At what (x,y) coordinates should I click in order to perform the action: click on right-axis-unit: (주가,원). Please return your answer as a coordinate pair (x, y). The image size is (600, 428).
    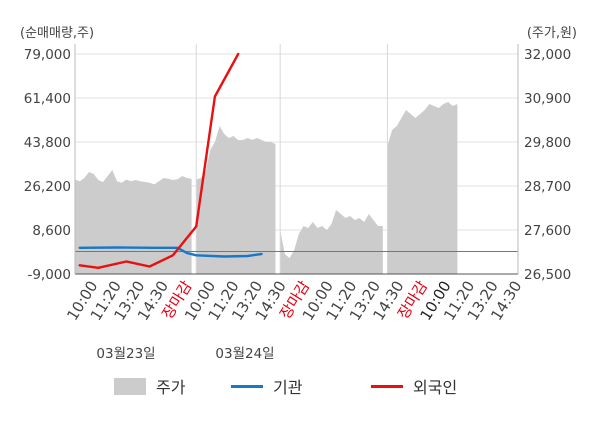
    Looking at the image, I should click on (551, 33).